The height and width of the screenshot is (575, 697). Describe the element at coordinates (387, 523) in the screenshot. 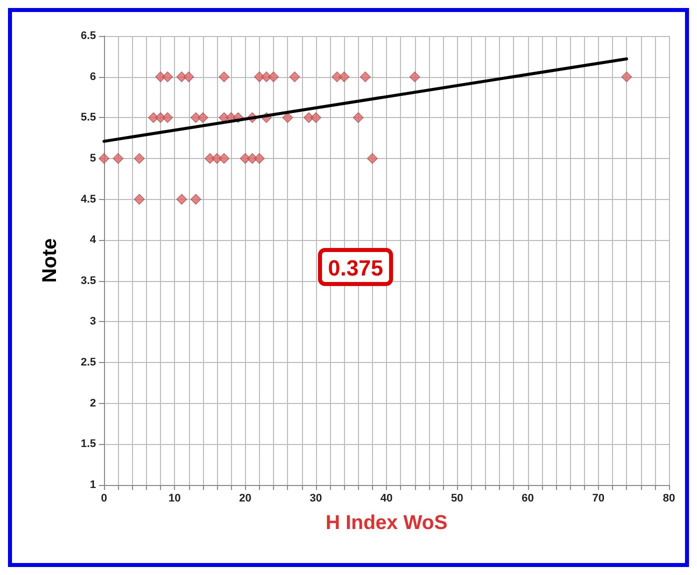

I see `x-axis-title: H Index WoS` at that location.